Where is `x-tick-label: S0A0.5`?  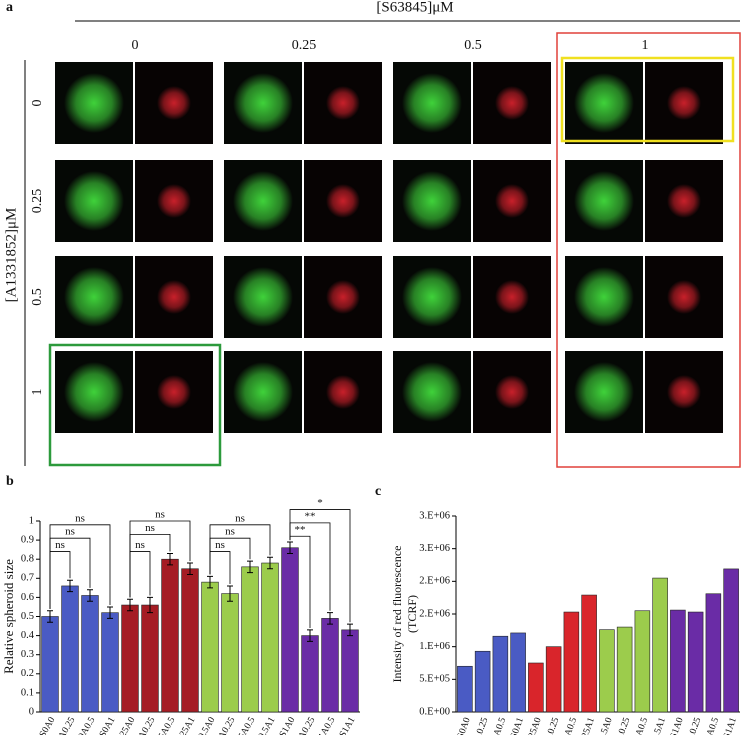 x-tick-label: S0A0.5 is located at coordinates (498, 725).